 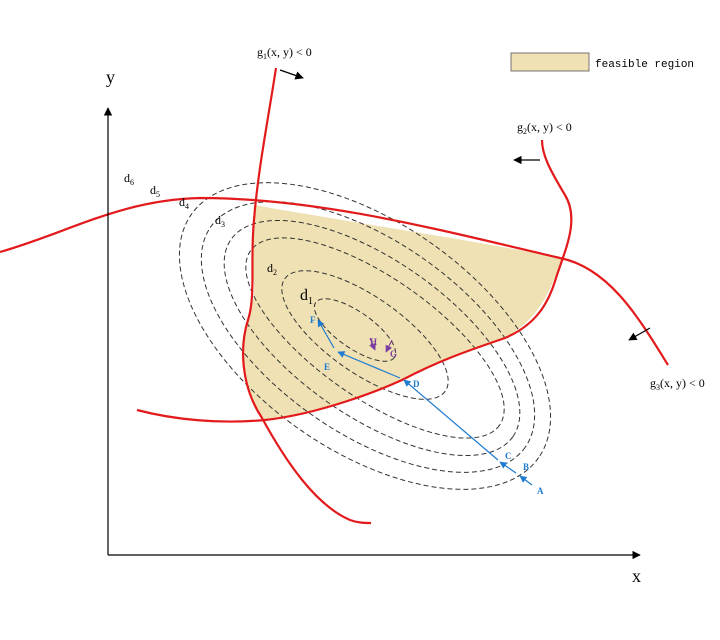 I want to click on path-D-E, so click(x=369, y=365).